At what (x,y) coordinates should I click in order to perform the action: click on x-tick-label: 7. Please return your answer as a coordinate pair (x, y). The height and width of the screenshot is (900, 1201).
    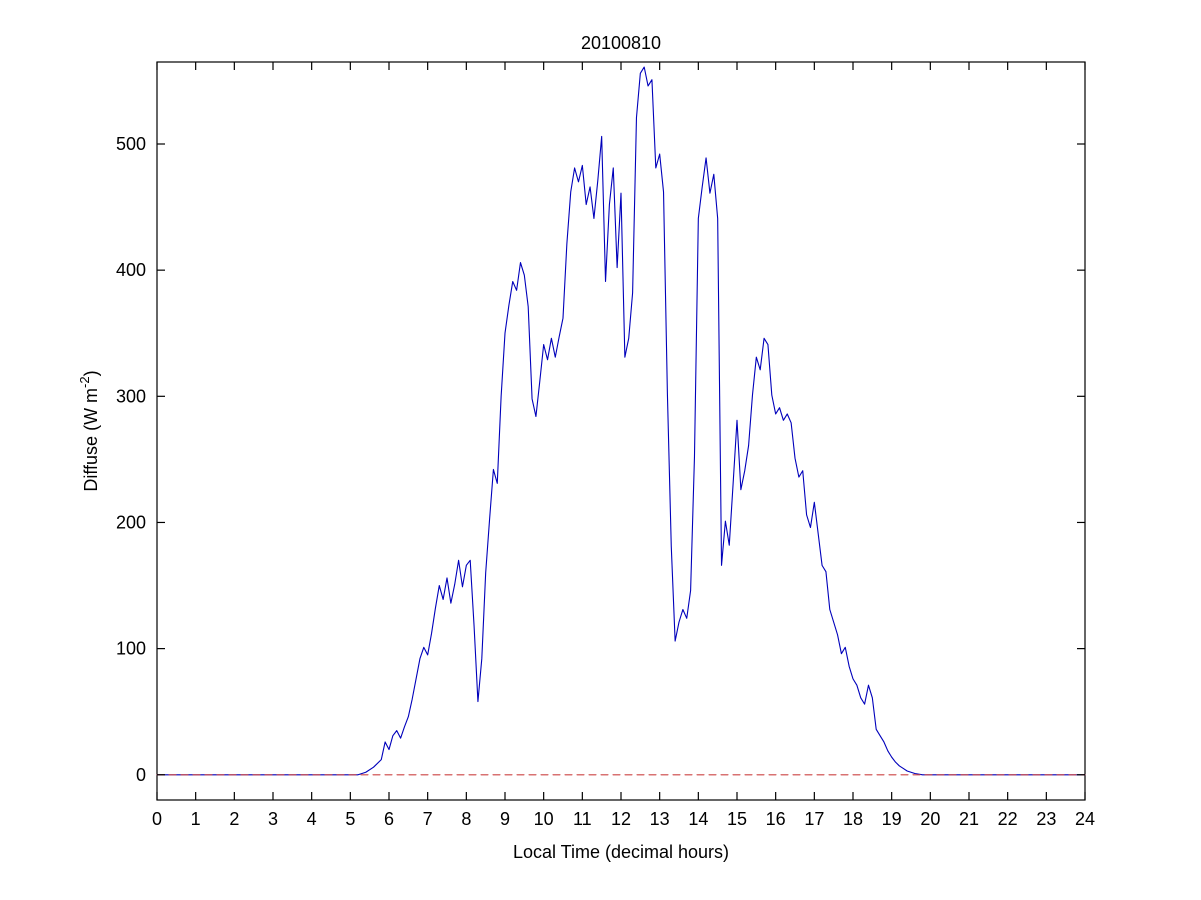
    Looking at the image, I should click on (428, 819).